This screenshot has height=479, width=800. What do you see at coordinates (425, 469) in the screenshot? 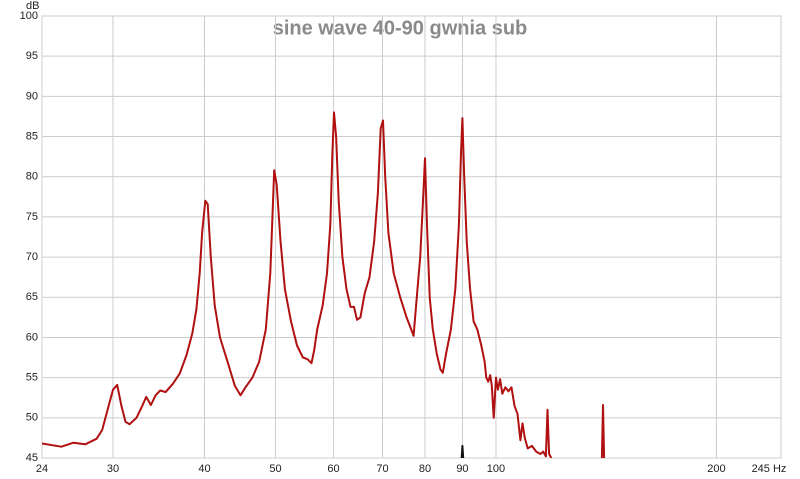
I see `x-tick-label: 80` at bounding box center [425, 469].